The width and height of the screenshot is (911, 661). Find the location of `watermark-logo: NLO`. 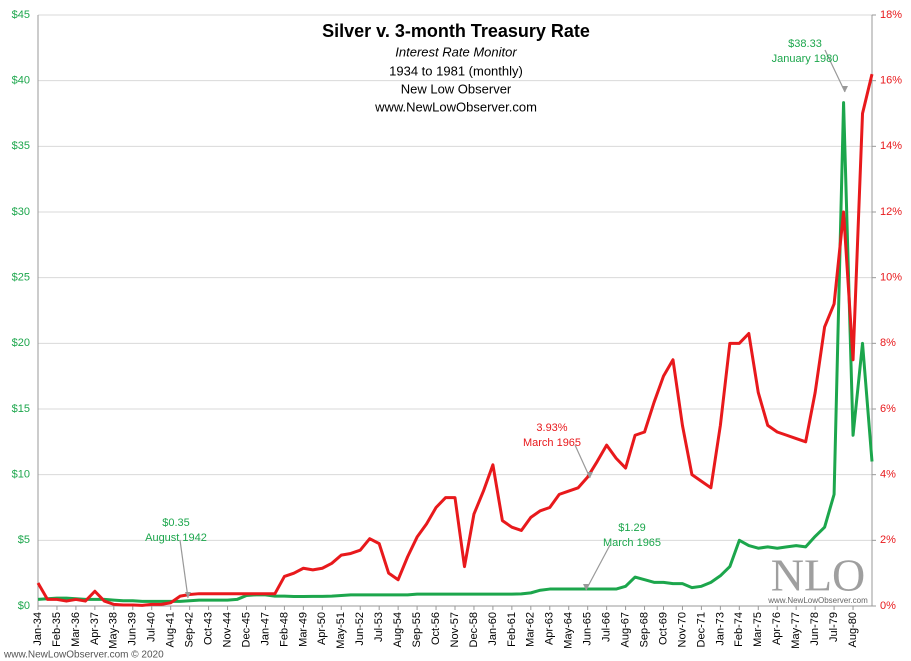

watermark-logo: NLO is located at coordinates (818, 575).